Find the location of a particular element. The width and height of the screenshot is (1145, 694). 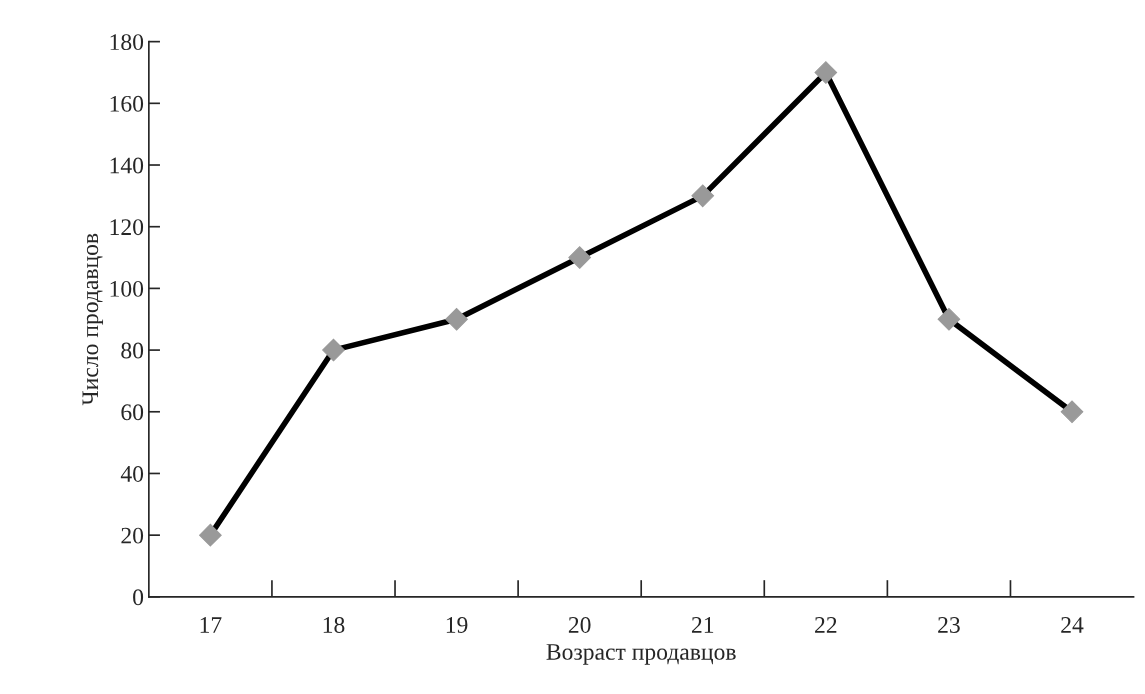

x-tick-label: 20 is located at coordinates (579, 624).